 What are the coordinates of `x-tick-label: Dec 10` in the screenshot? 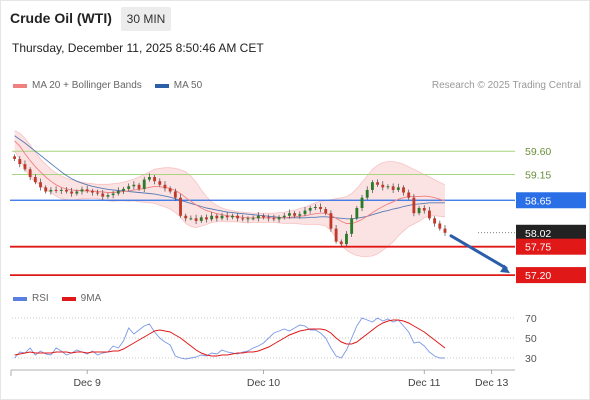 It's located at (263, 383).